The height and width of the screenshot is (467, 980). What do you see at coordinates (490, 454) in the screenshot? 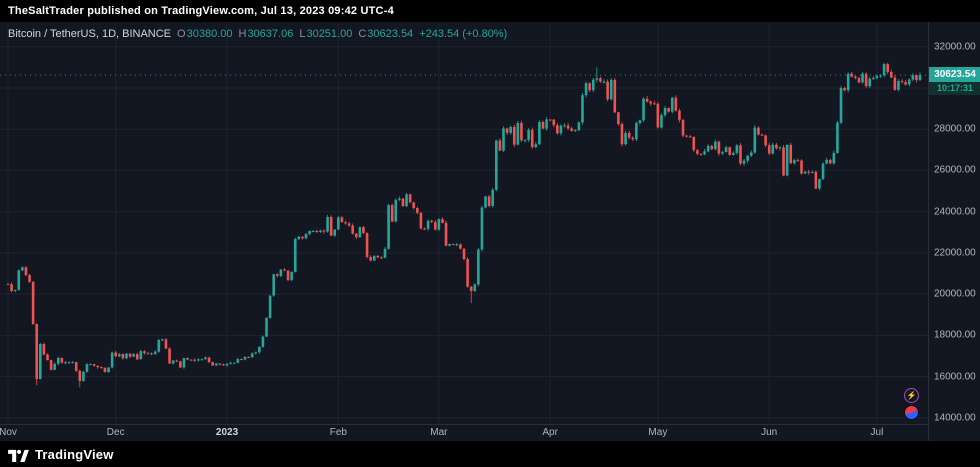
I see `tradingview-footer: TradingView` at bounding box center [490, 454].